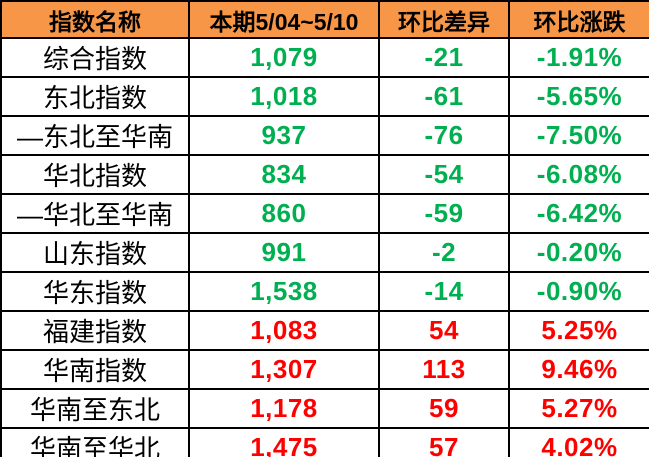 Image resolution: width=649 pixels, height=457 pixels. I want to click on change-pct-cell: 4.02%, so click(578, 442).